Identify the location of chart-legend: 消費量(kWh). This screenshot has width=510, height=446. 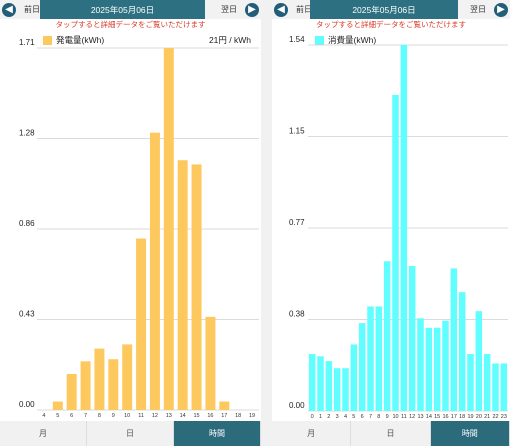
(345, 40).